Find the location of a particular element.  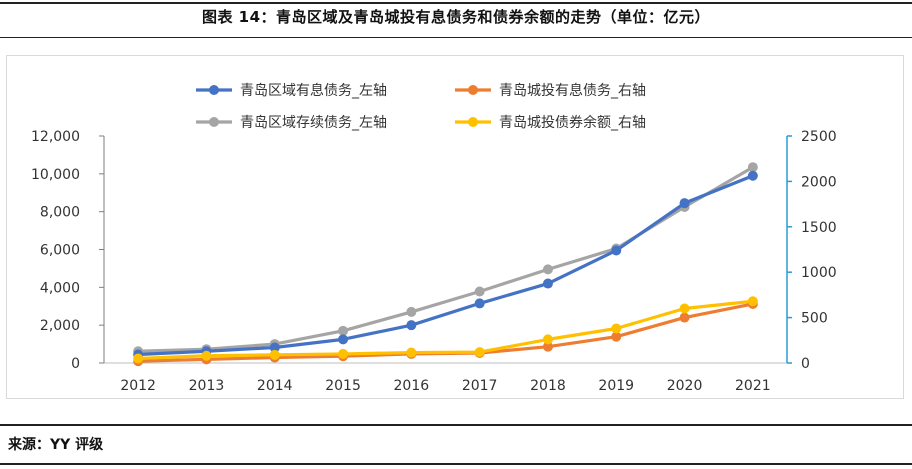

bottom-rule is located at coordinates (456, 464).